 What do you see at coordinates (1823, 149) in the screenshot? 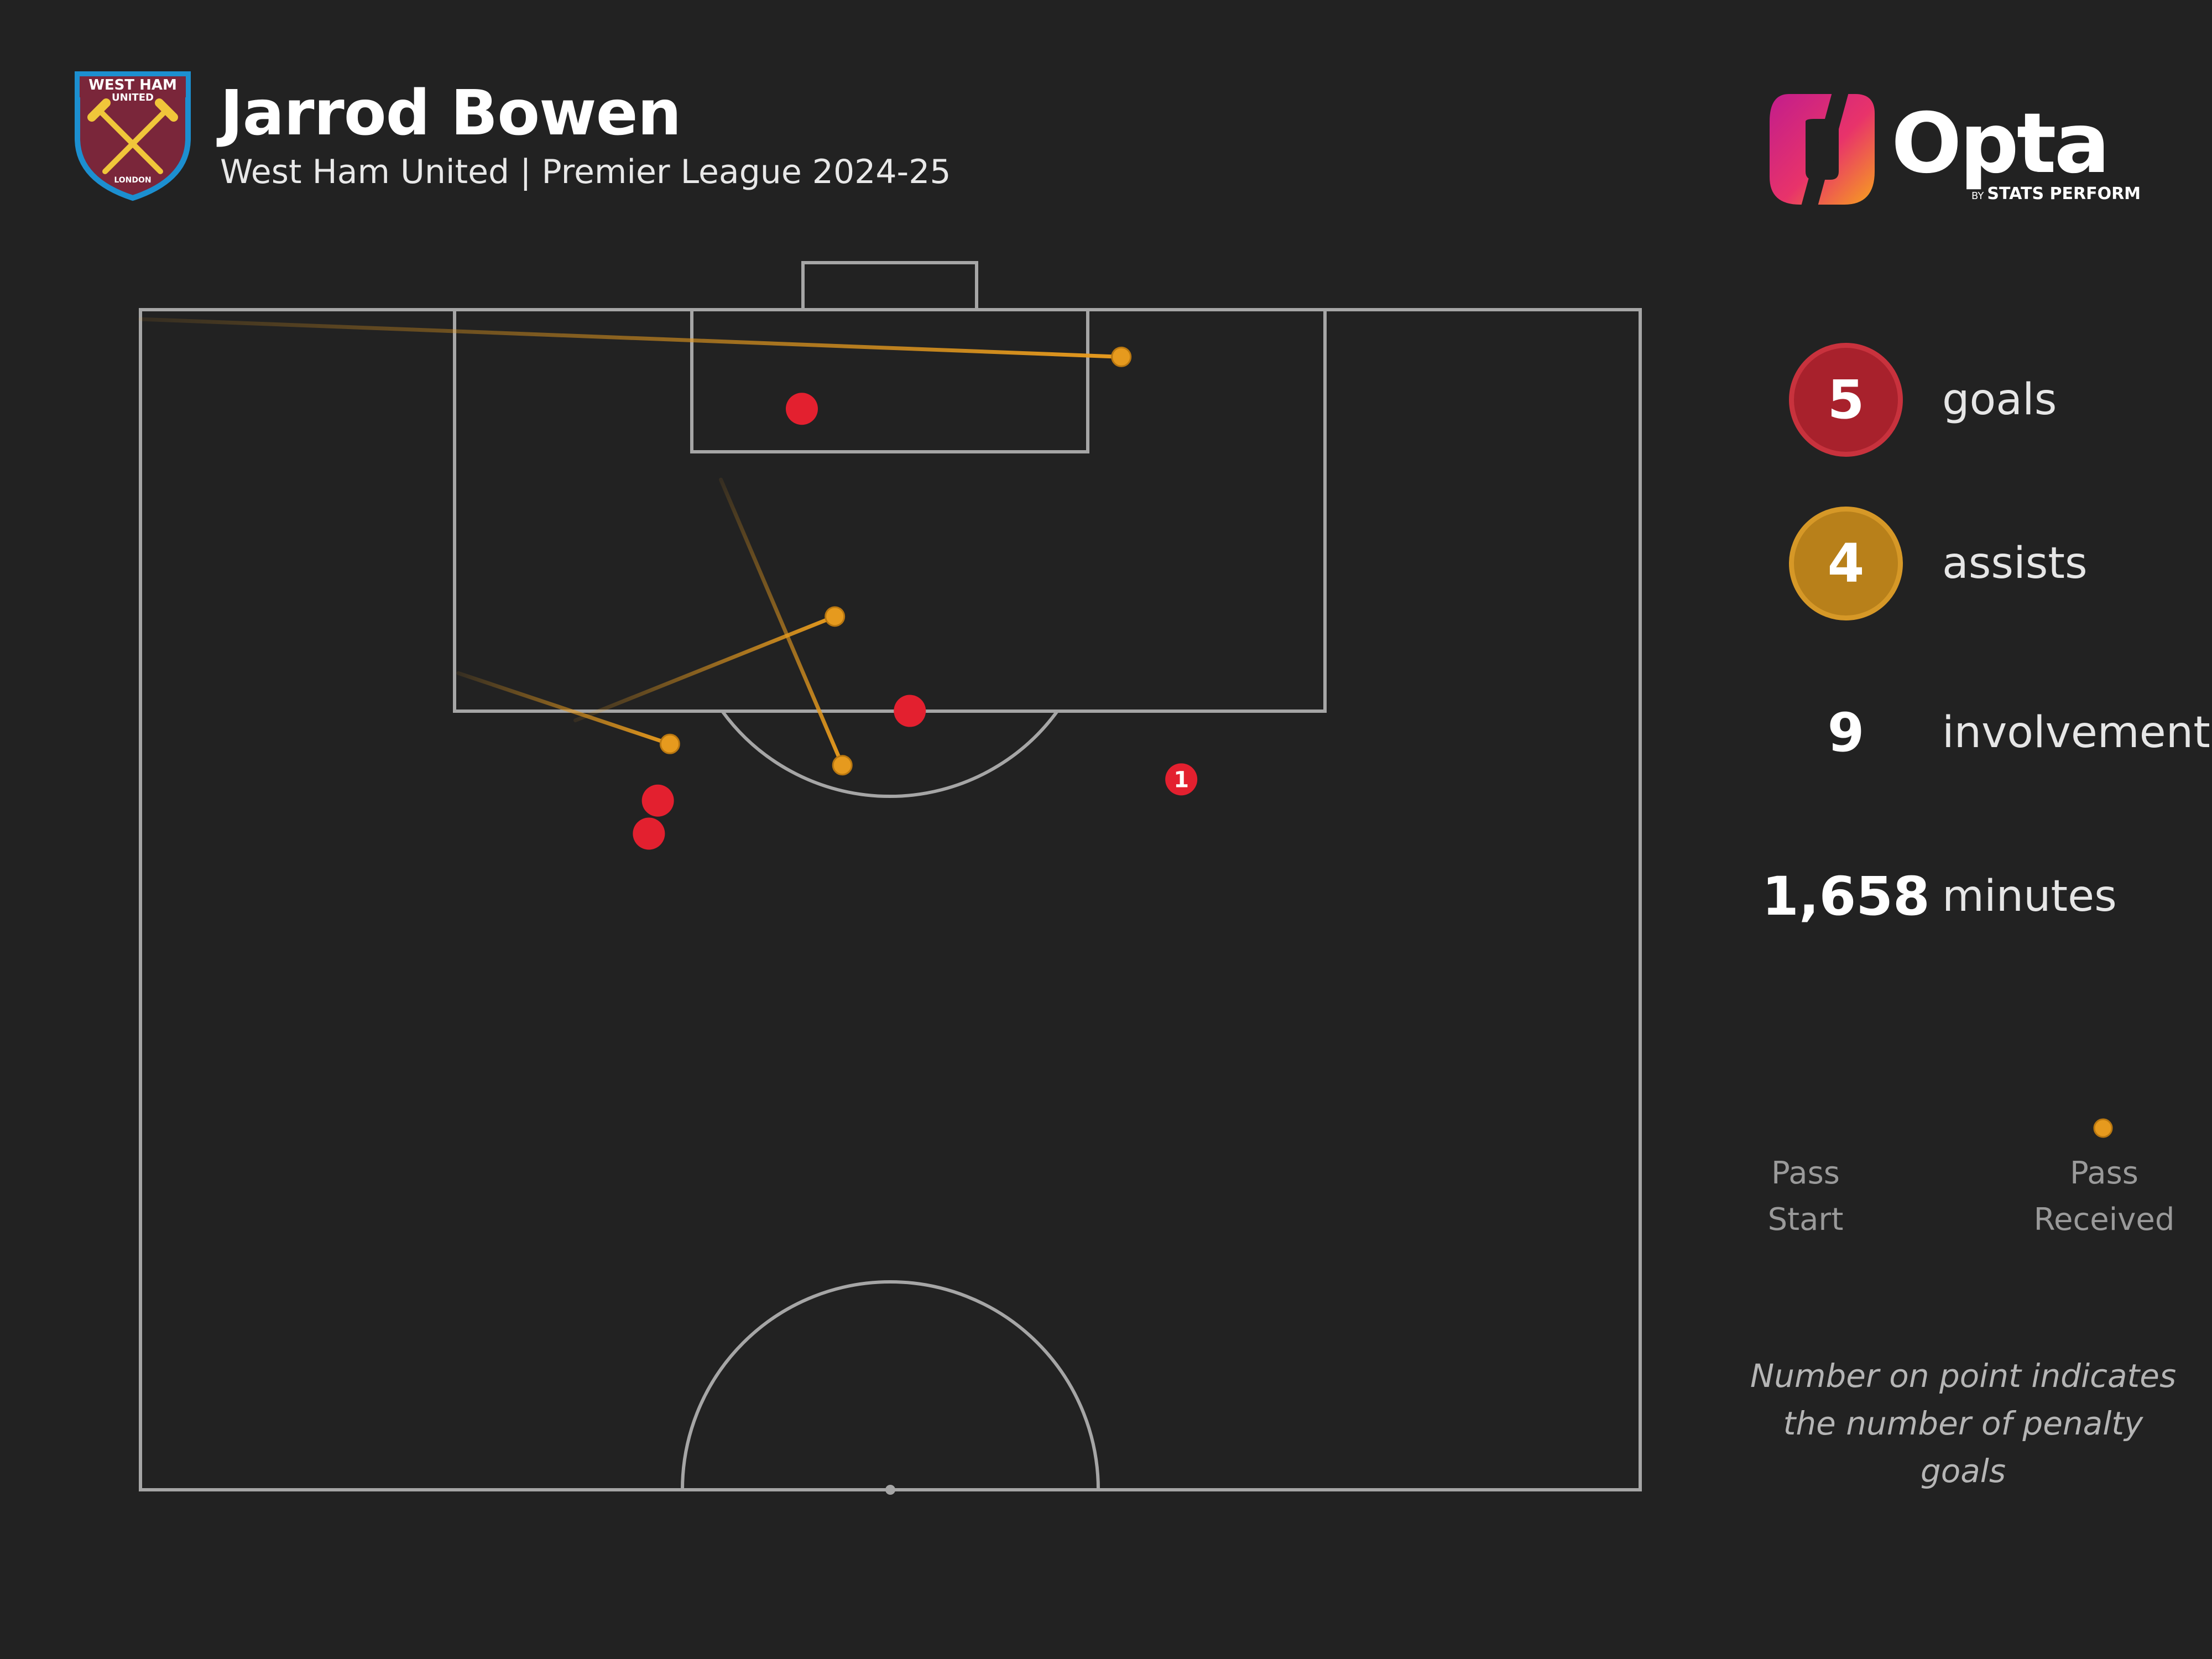
I see `opta-logo-icon` at bounding box center [1823, 149].